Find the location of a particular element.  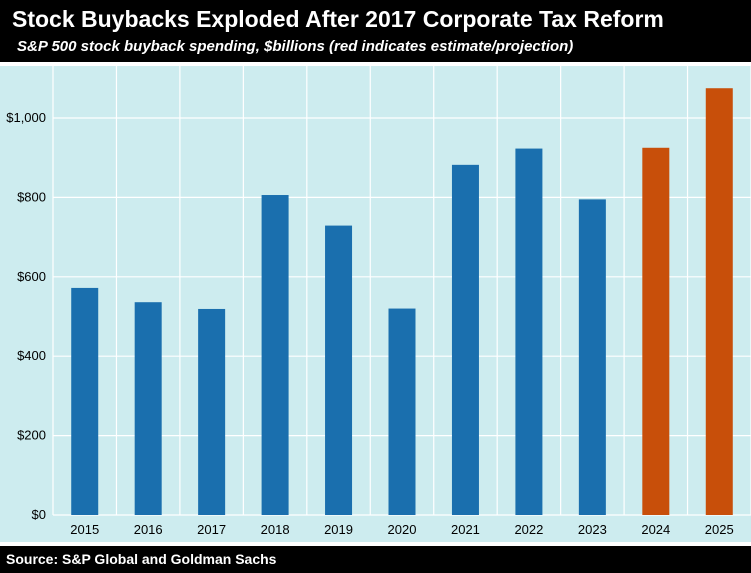

bar-2019 is located at coordinates (339, 370).